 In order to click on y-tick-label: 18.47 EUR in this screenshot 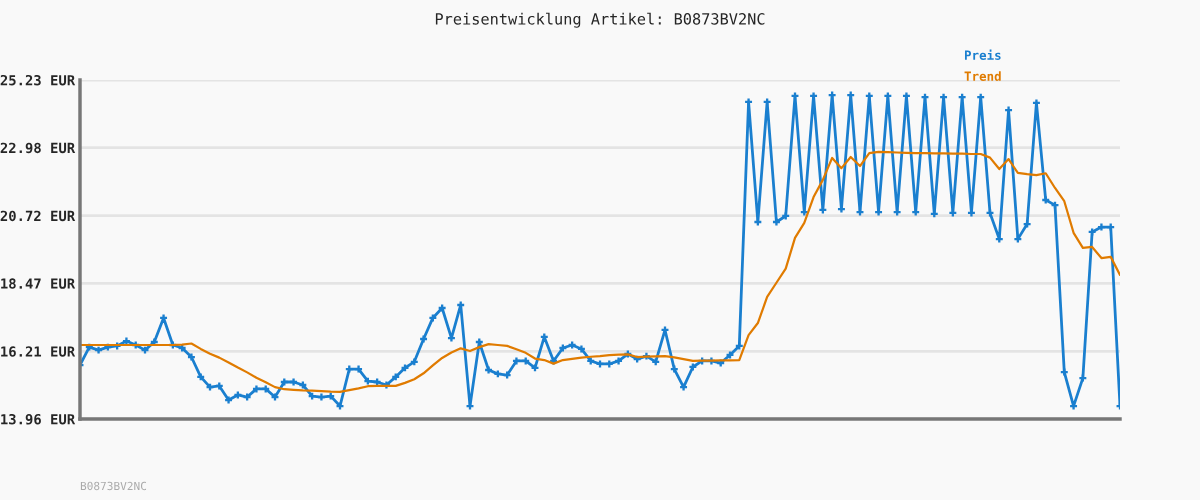, I will do `click(38, 283)`.